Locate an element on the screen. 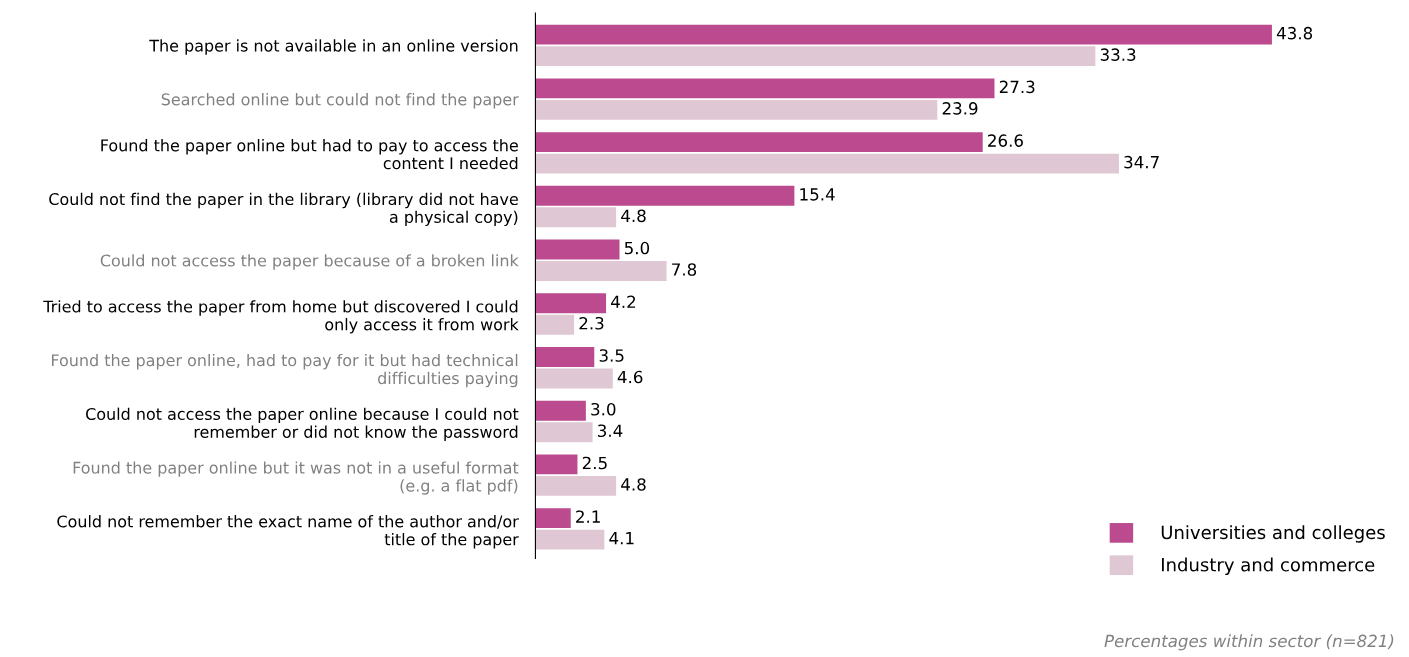  data-label: 3.0 is located at coordinates (603, 409).